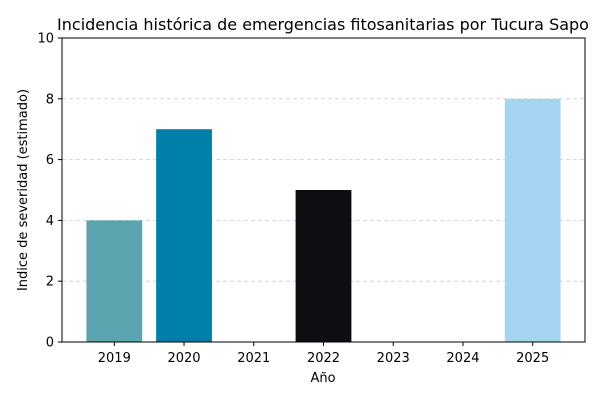 This screenshot has width=600, height=404. Describe the element at coordinates (532, 220) in the screenshot. I see `bar-2025` at that location.